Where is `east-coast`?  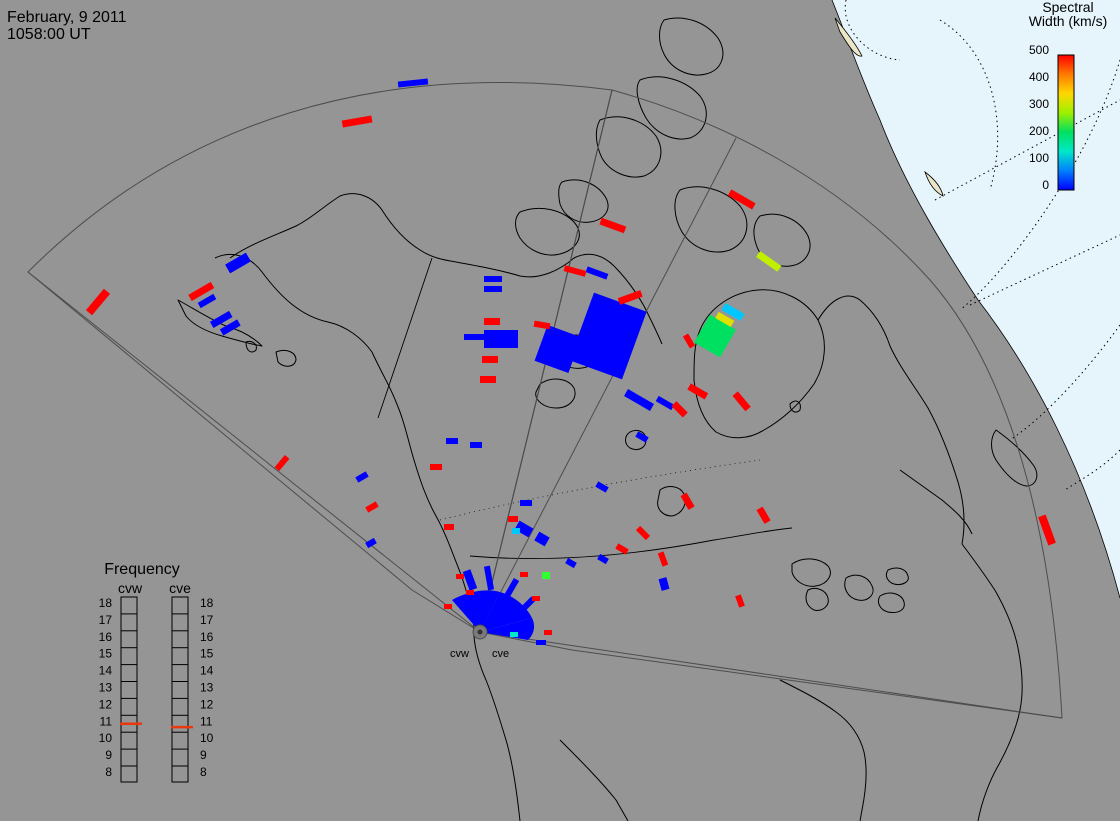
east-coast is located at coordinates (992, 682).